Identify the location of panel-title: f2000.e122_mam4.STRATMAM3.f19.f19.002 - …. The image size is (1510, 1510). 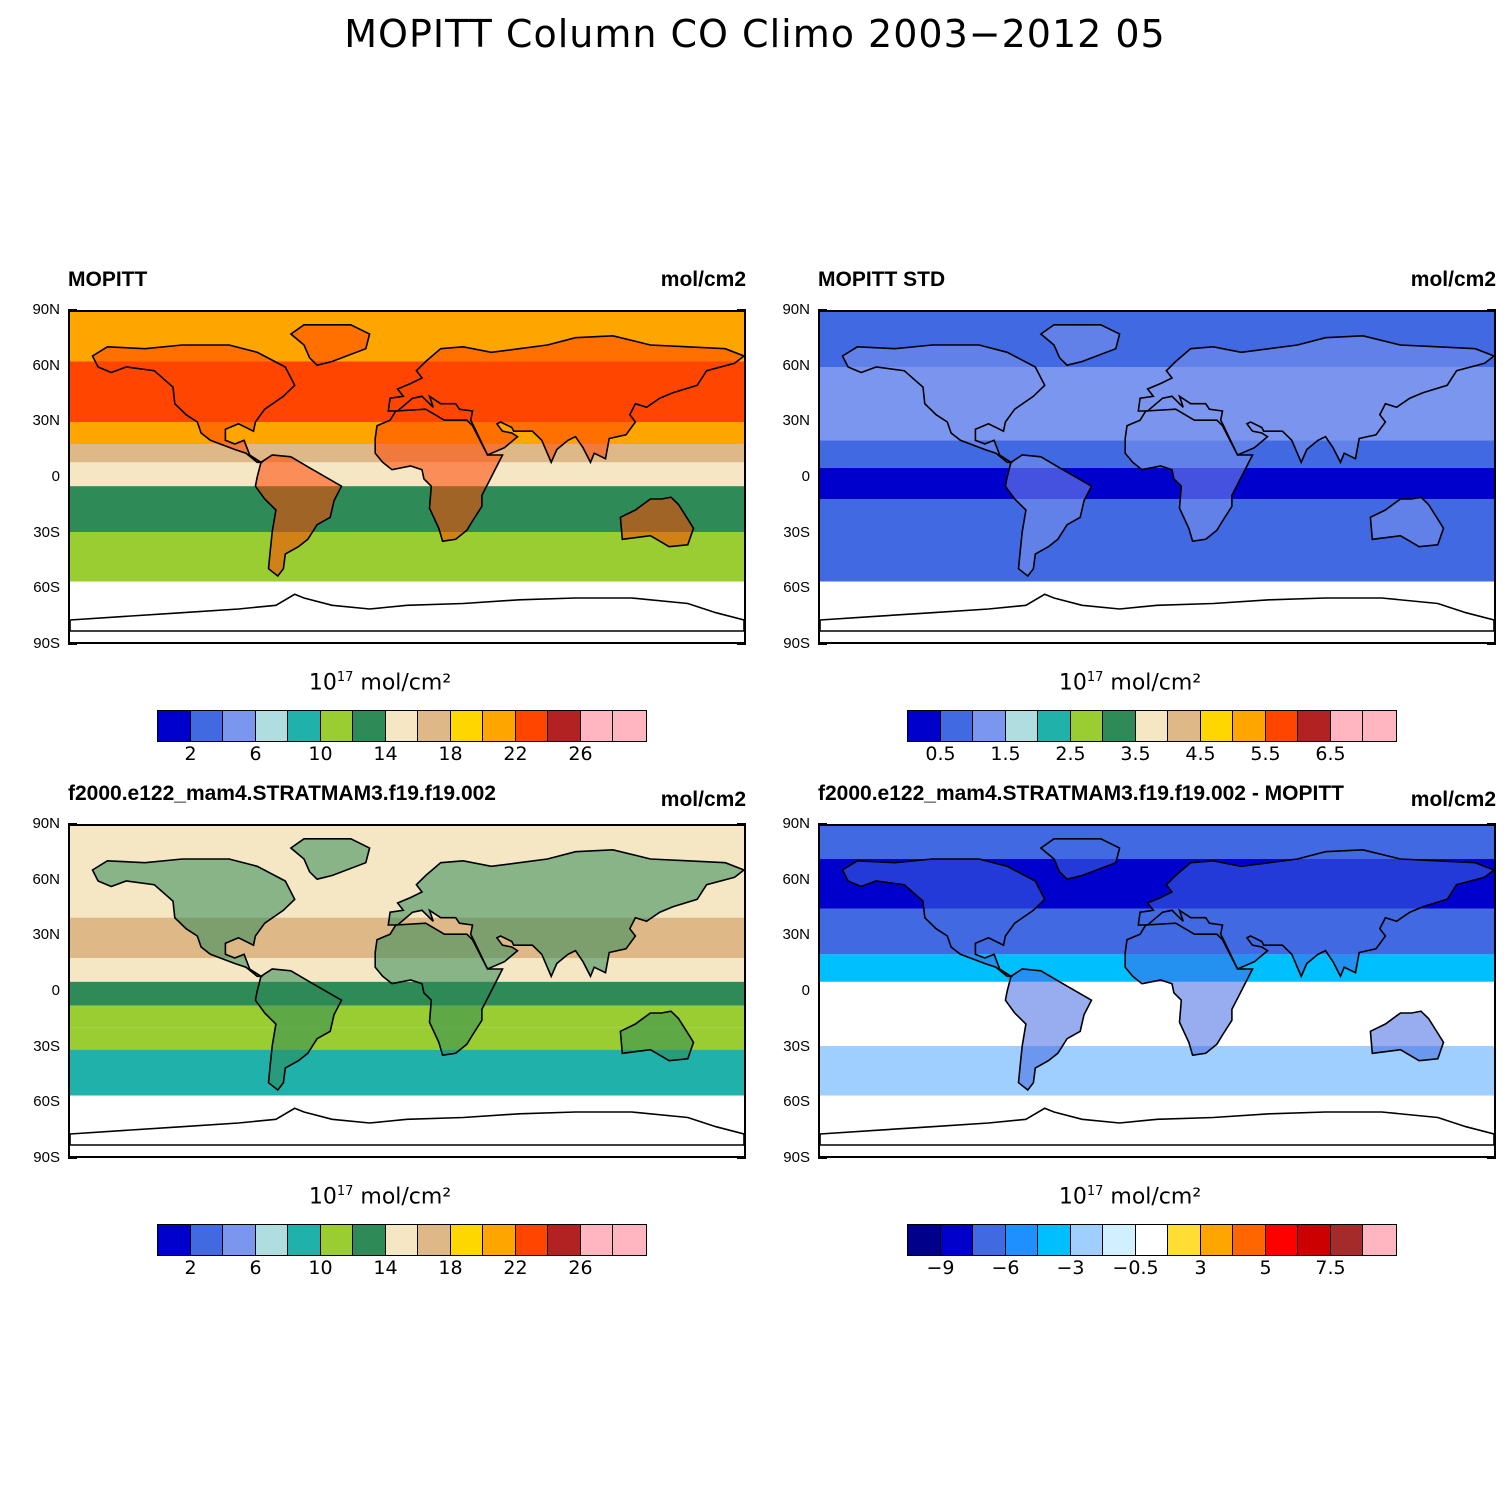
(1081, 793).